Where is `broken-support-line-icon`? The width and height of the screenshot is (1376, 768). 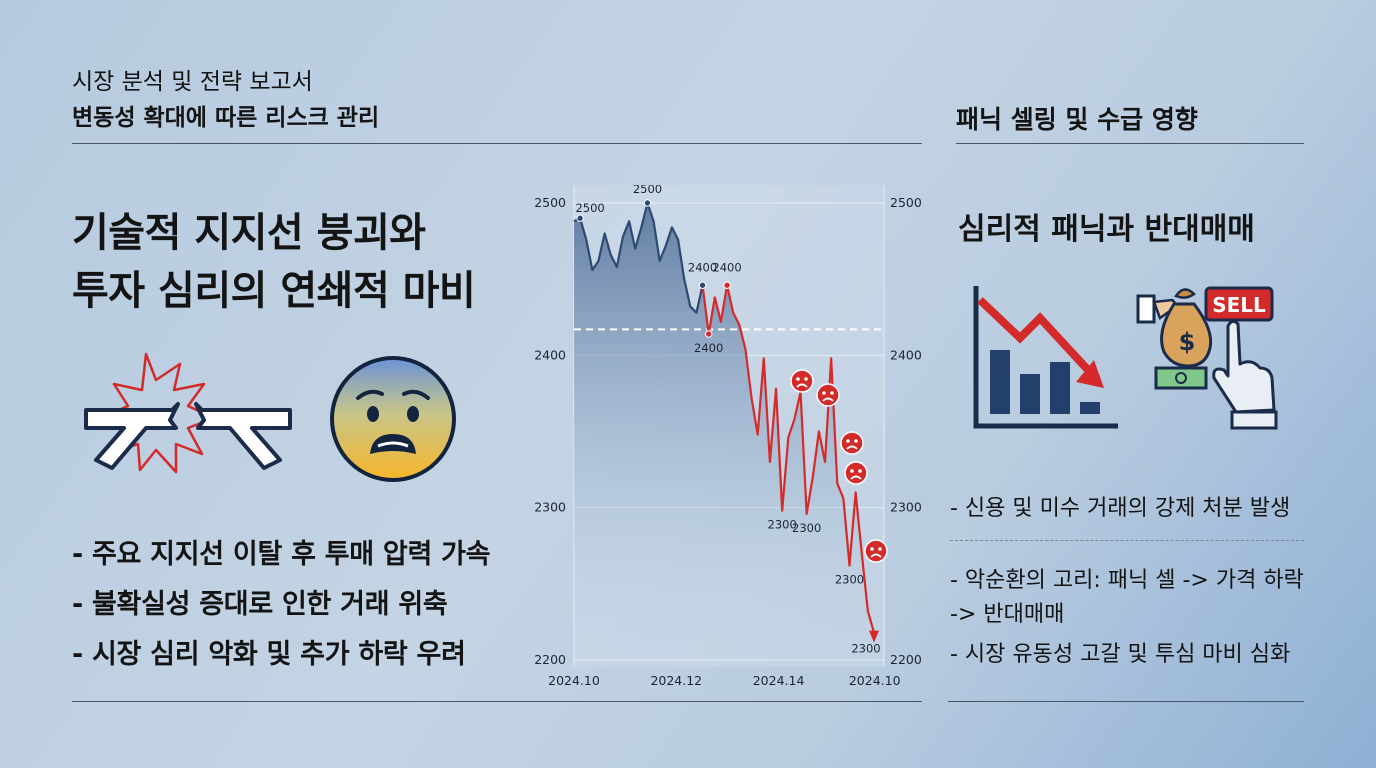 broken-support-line-icon is located at coordinates (188, 413).